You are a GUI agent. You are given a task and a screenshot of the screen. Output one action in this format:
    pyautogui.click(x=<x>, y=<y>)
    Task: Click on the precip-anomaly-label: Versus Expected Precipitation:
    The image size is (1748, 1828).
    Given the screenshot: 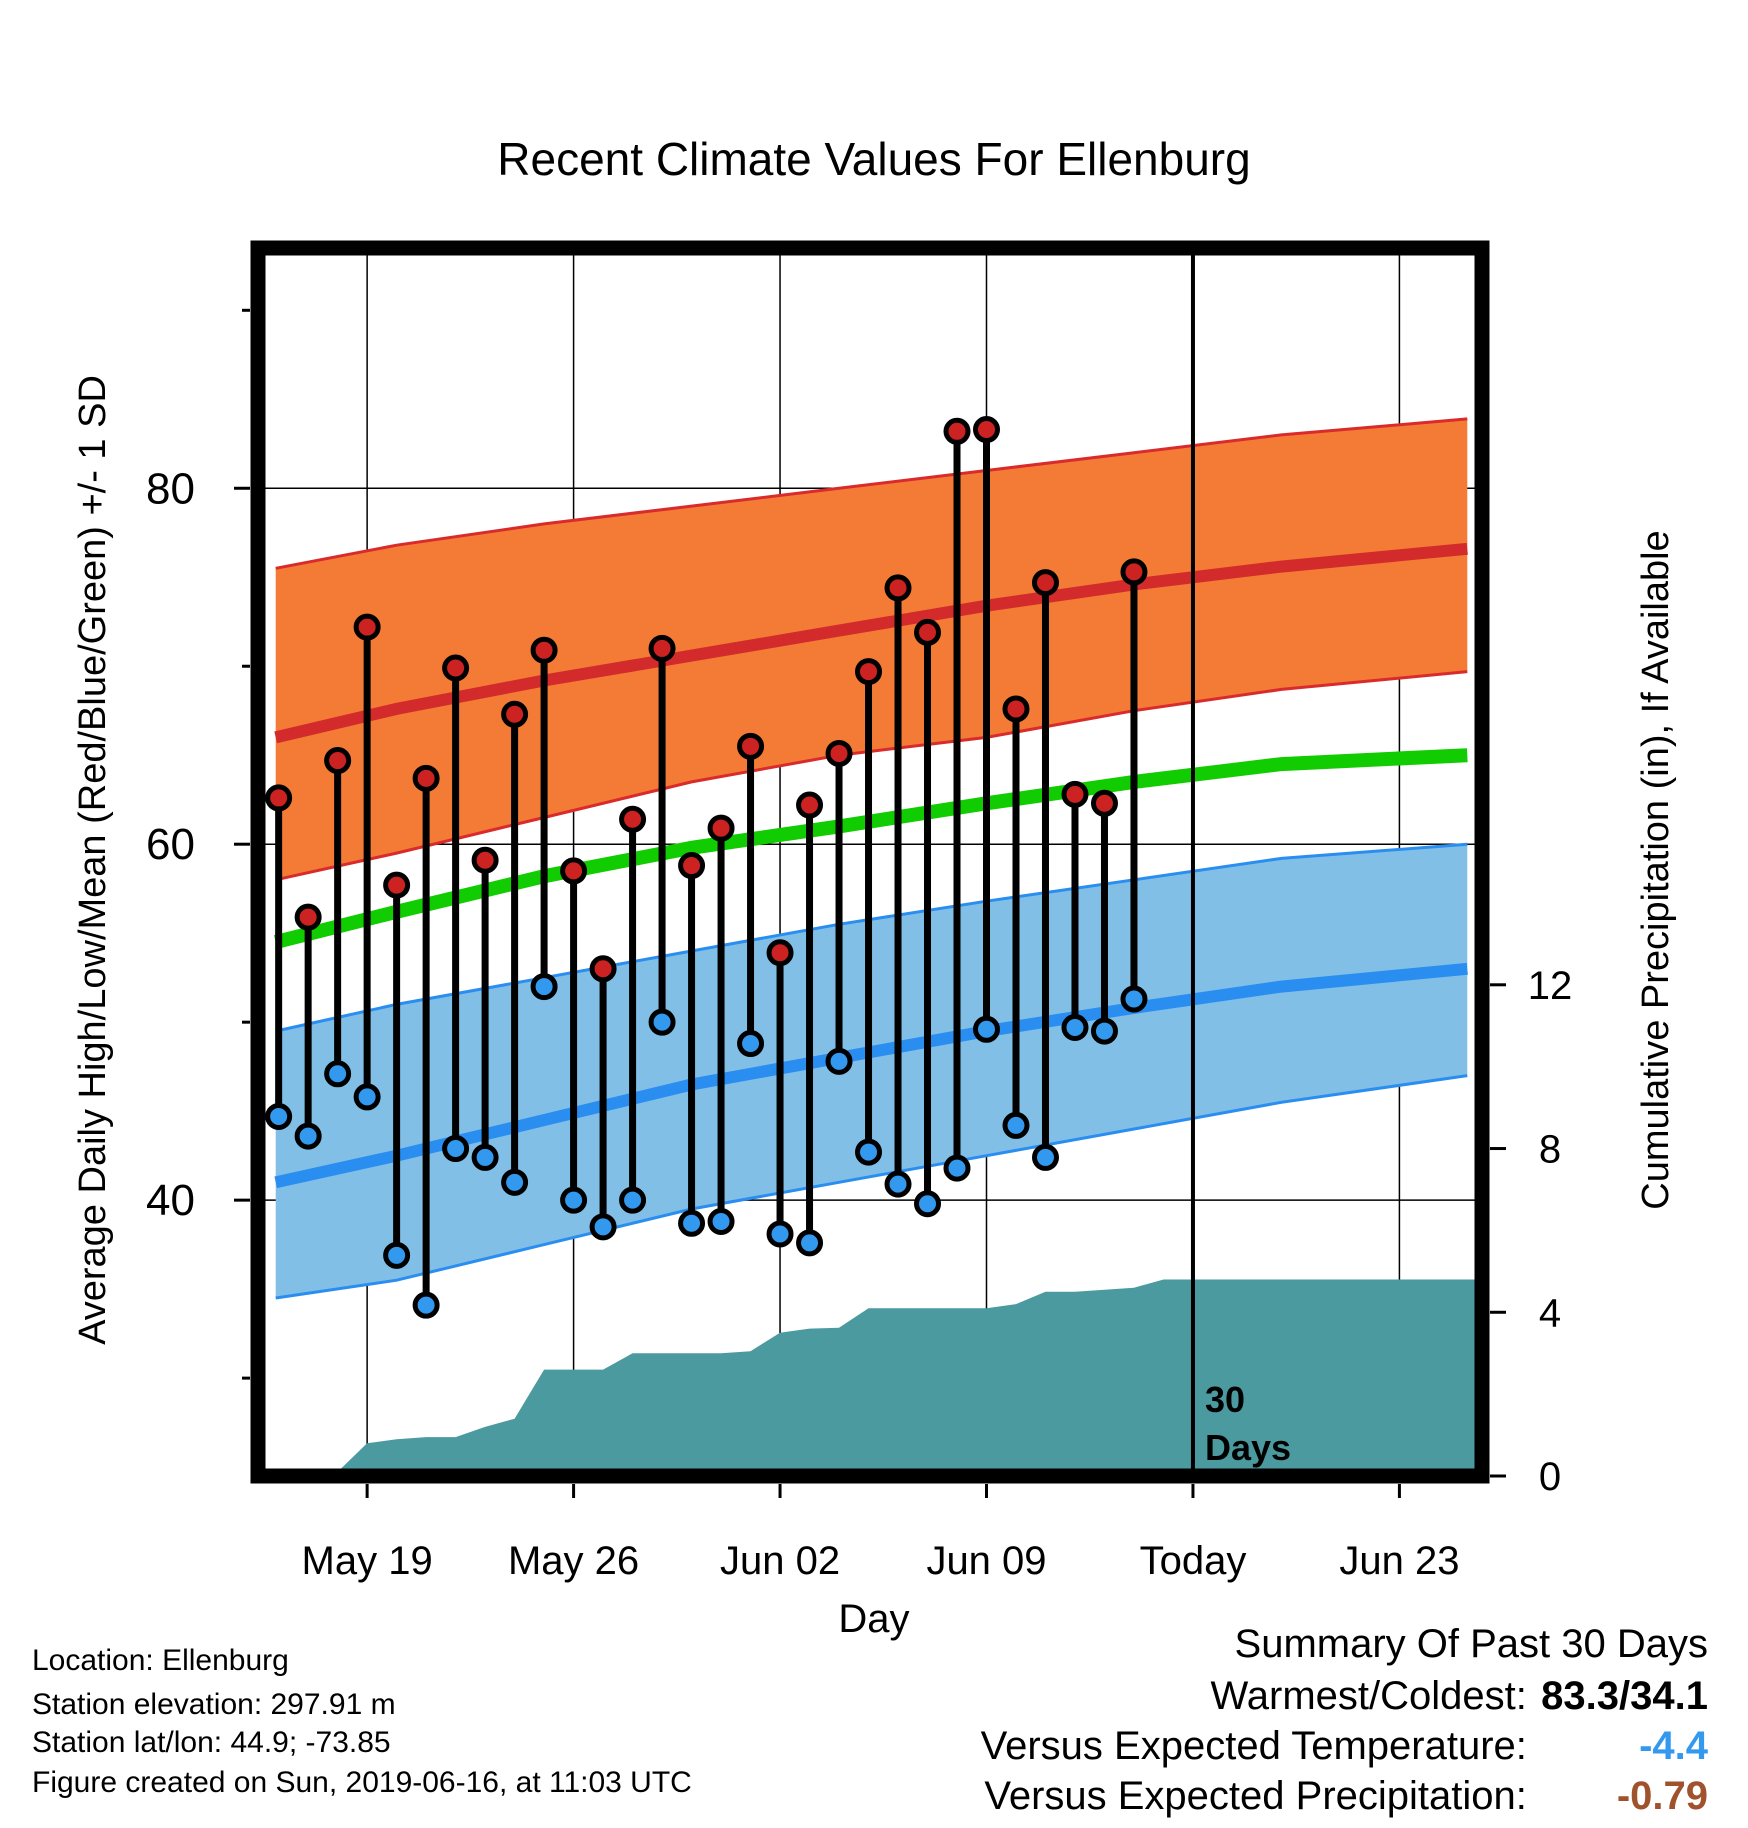 What is the action you would take?
    pyautogui.click(x=1255, y=1796)
    